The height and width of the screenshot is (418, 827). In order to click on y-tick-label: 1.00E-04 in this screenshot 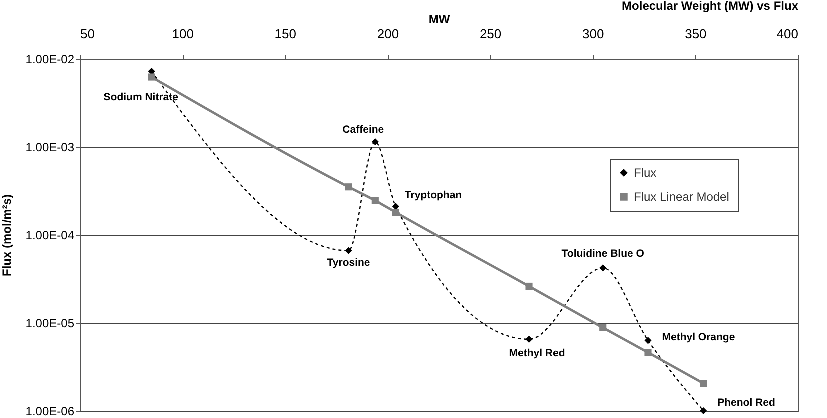, I will do `click(50, 235)`.